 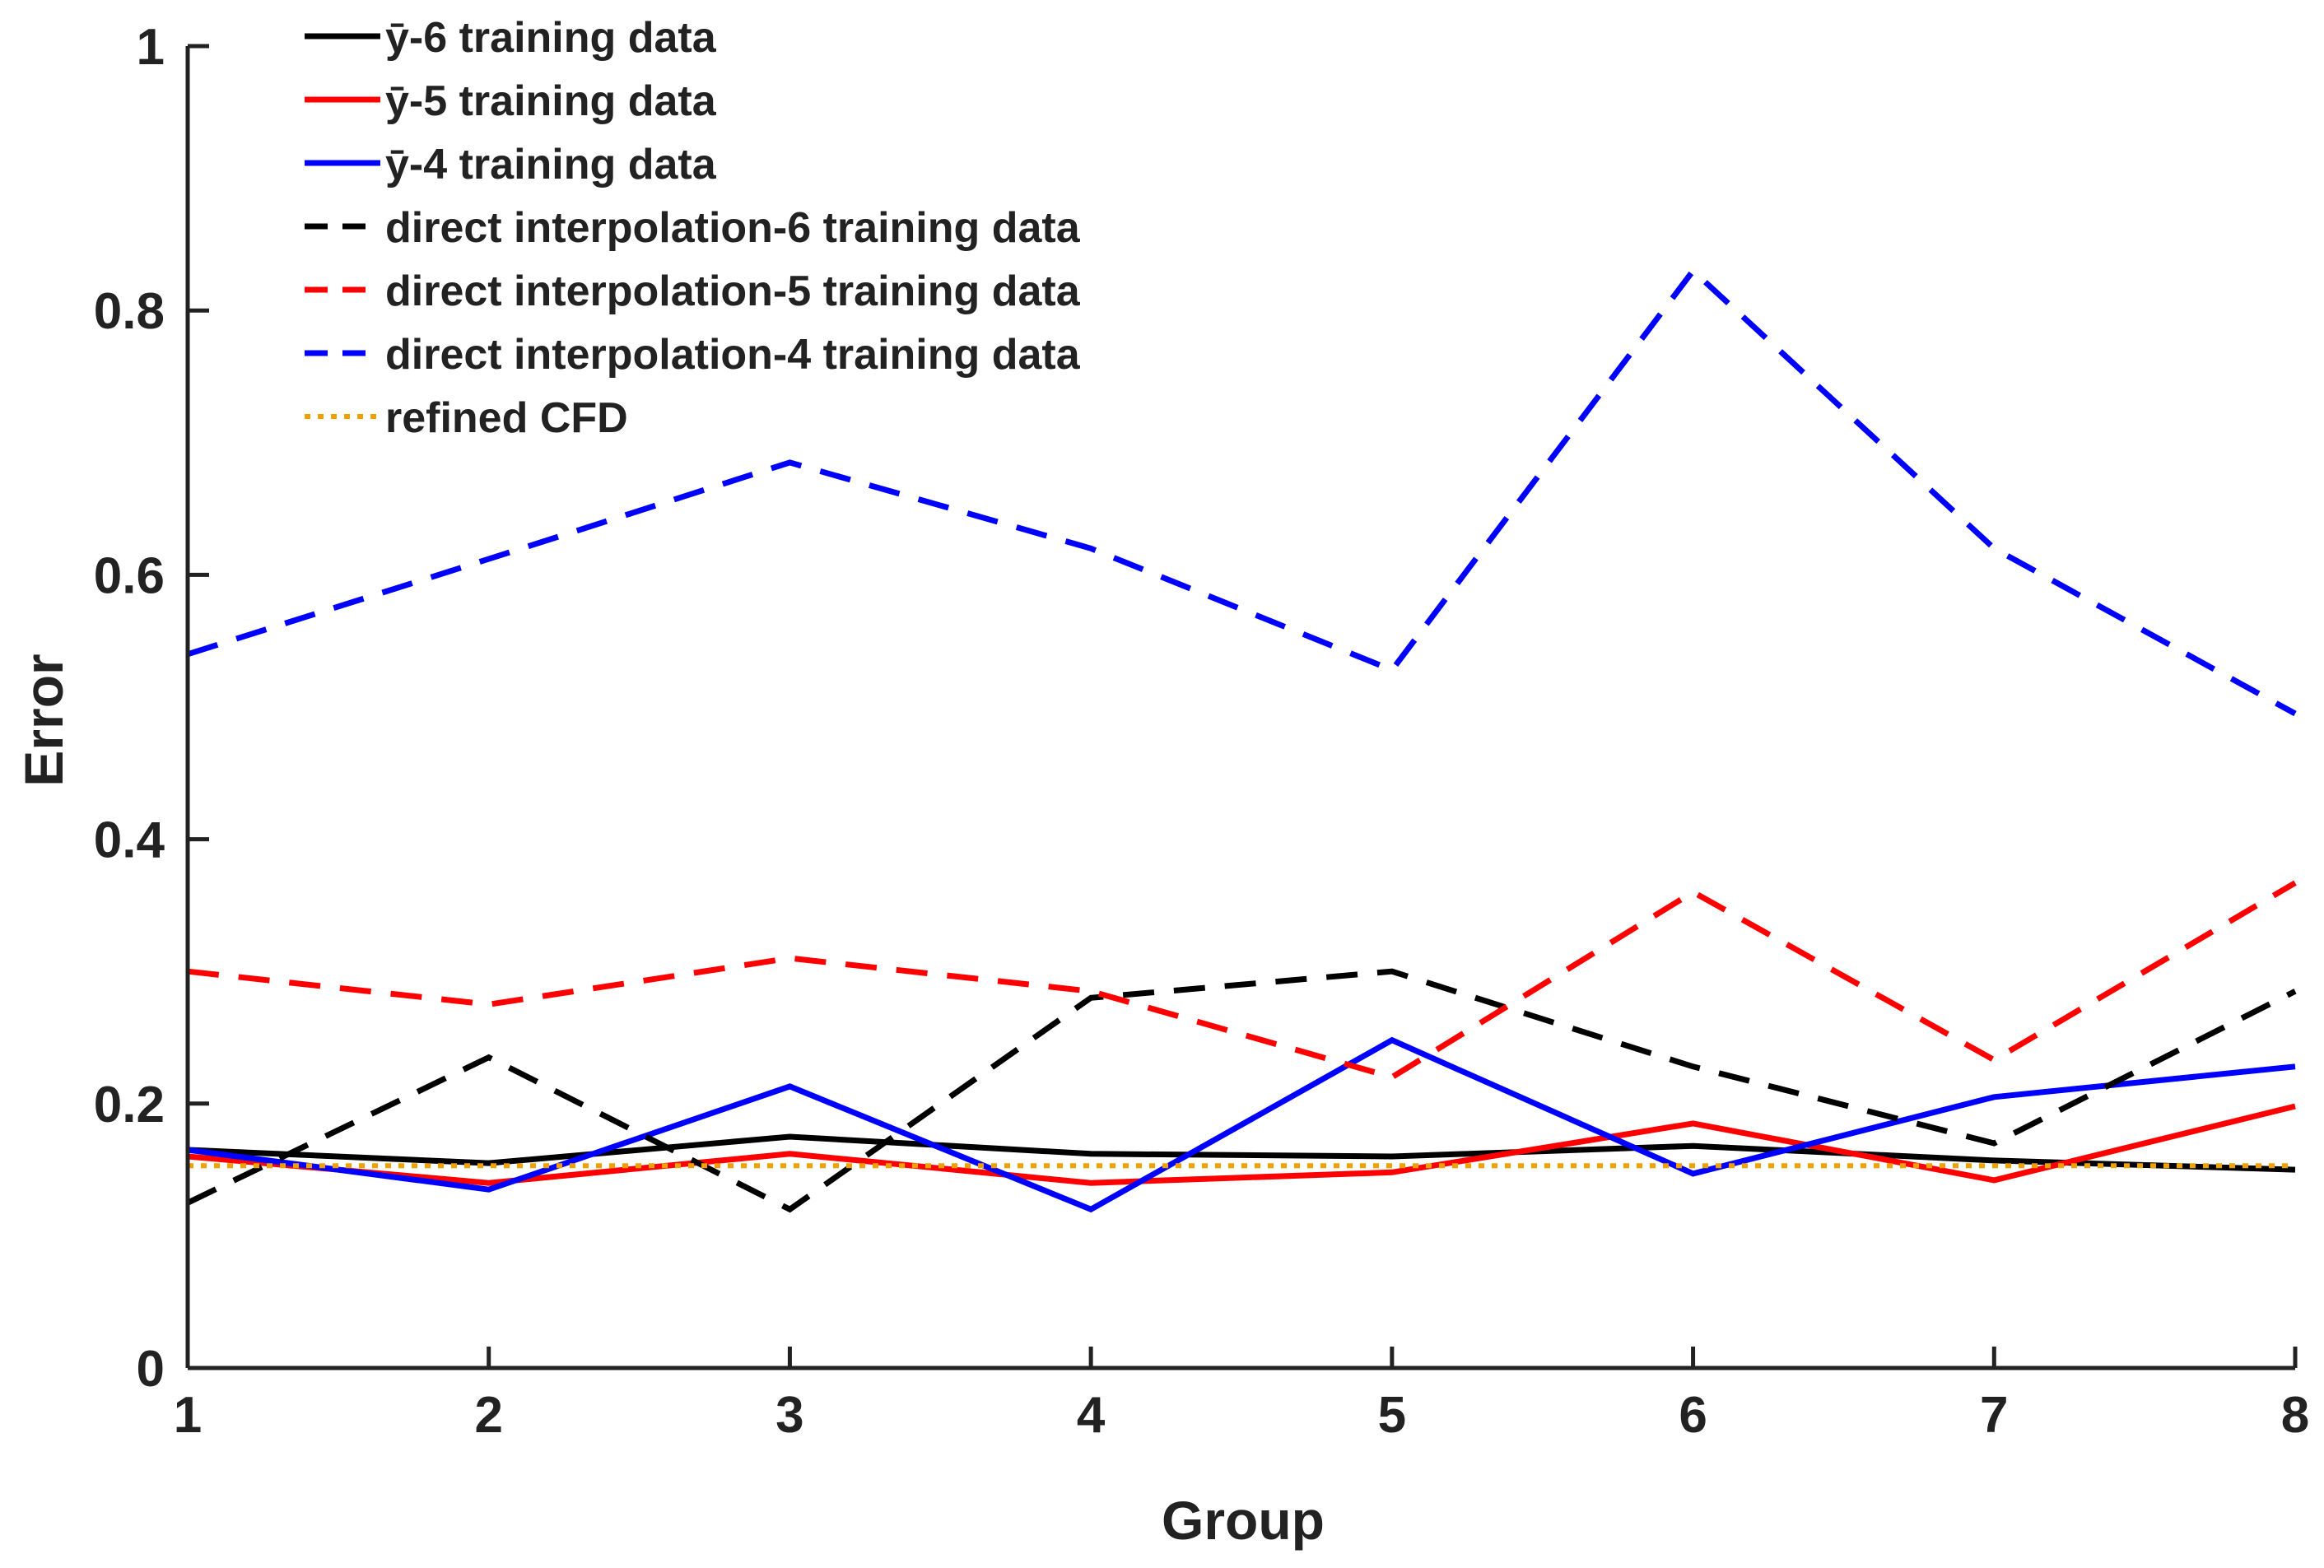 I want to click on y-tick-label: 0.4, so click(x=129, y=840).